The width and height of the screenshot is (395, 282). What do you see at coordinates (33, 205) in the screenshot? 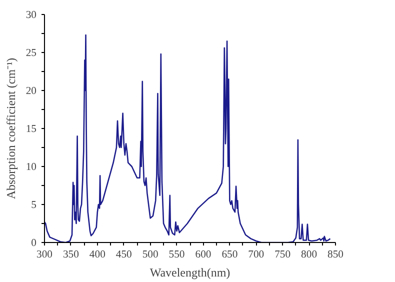
I see `y-tick-label: 5` at bounding box center [33, 205].